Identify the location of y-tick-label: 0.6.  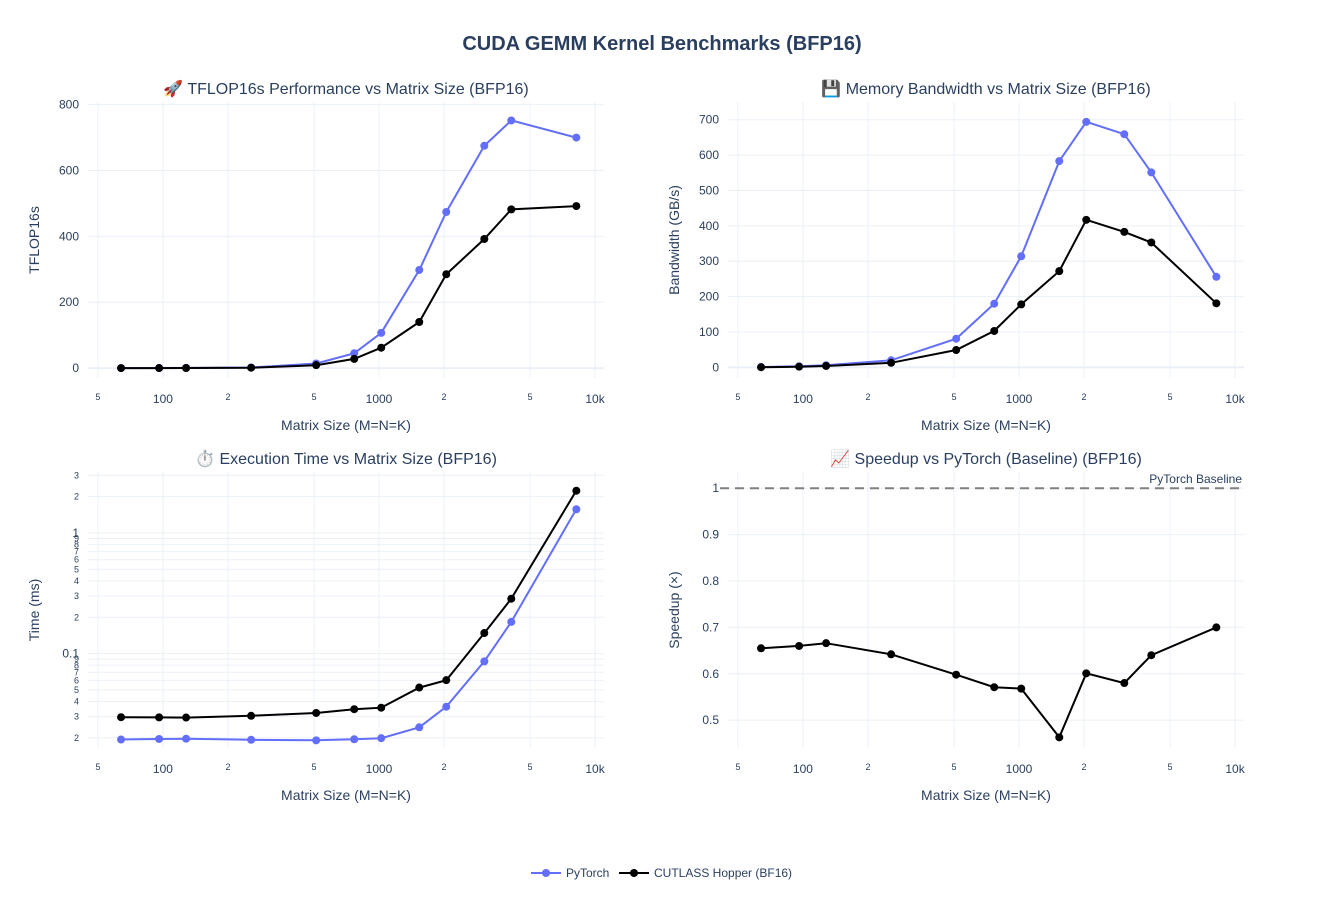
(710, 674).